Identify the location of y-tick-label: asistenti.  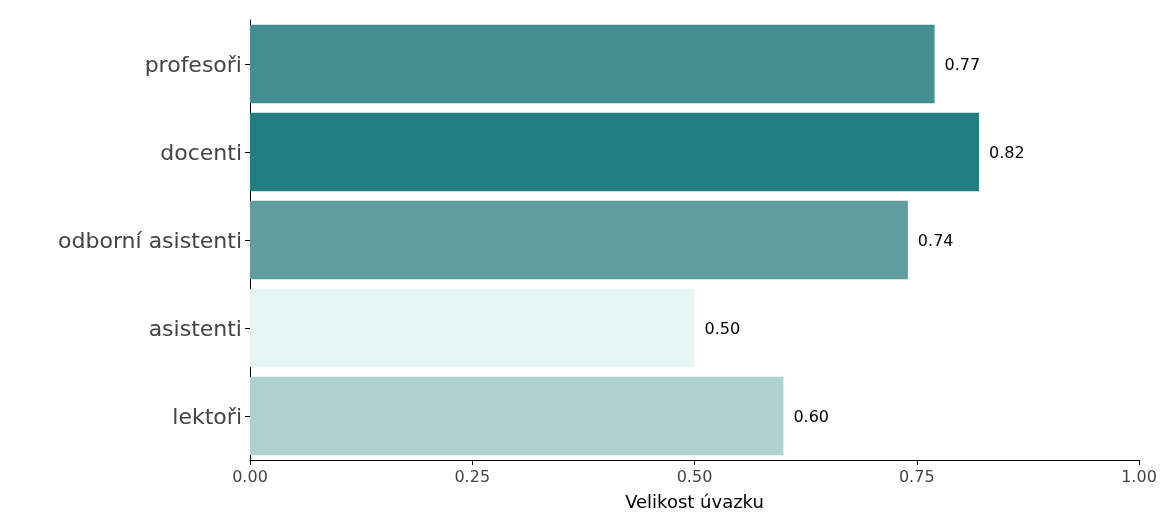
(195, 328).